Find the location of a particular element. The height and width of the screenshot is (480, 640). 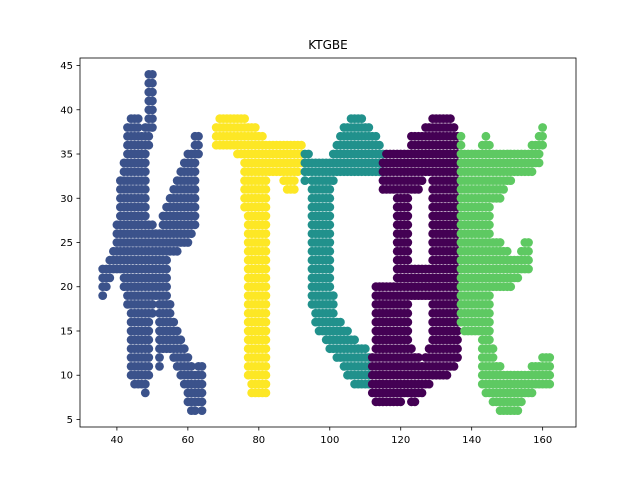

x-tick-label: 140 is located at coordinates (471, 440).